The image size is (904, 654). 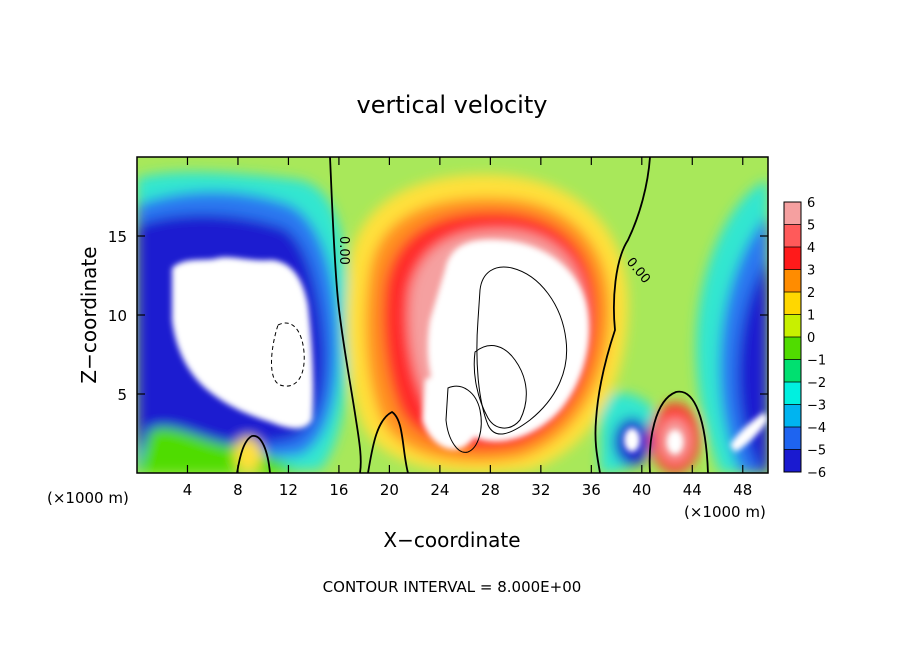 I want to click on colorbar-label: 6, so click(x=811, y=203).